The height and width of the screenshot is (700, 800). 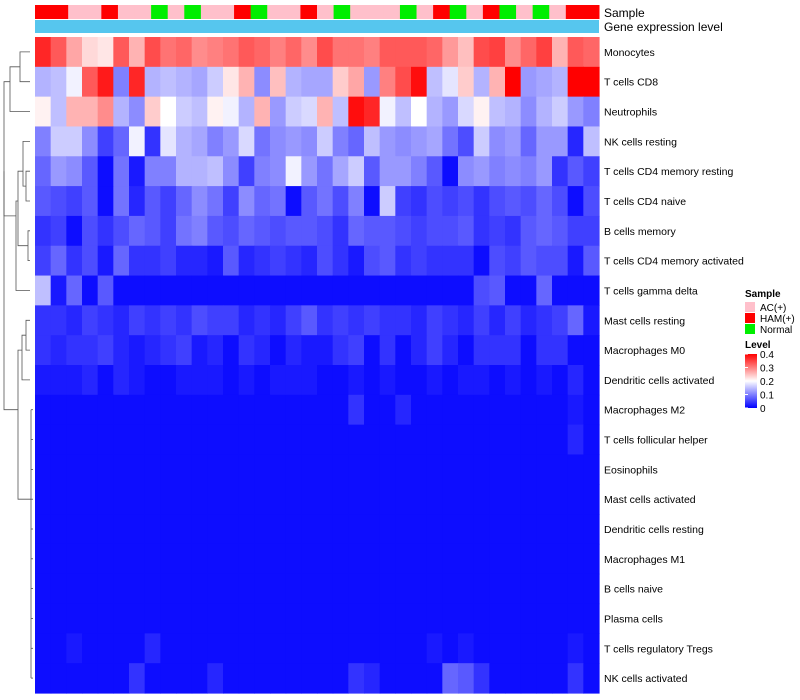 What do you see at coordinates (776, 330) in the screenshot?
I see `legend-item-label: Normal` at bounding box center [776, 330].